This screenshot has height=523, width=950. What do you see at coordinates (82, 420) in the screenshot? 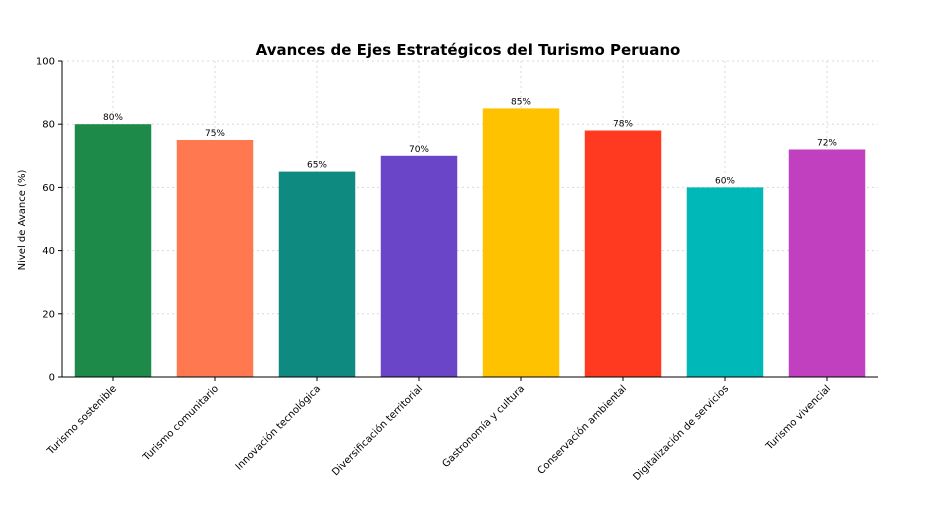
I see `x-tick-label: Turismo sostenible` at bounding box center [82, 420].